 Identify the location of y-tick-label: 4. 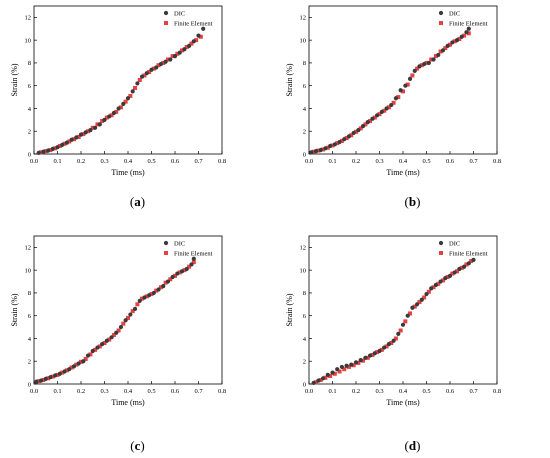
(30, 339).